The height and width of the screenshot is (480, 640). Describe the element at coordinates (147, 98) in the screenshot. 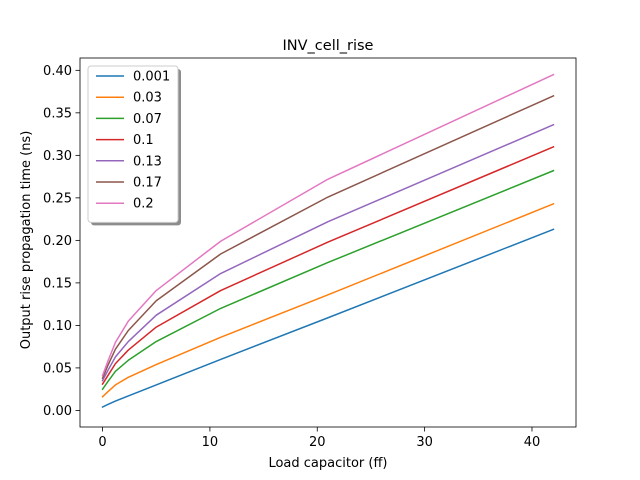

I see `legend-label-0.03: 0.03` at that location.